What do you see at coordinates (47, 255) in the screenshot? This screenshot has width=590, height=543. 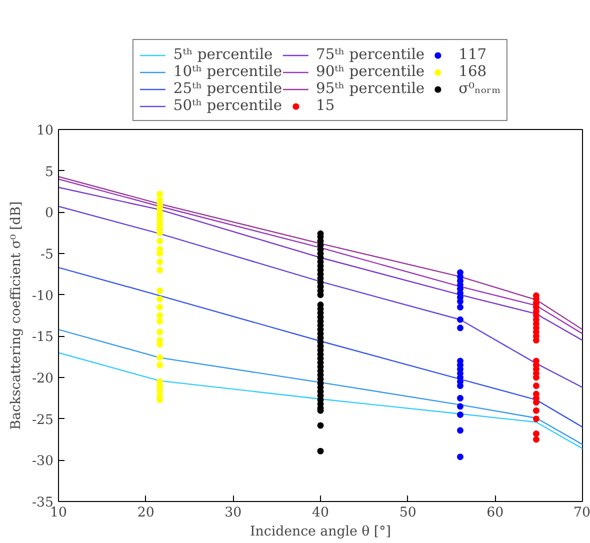 I see `y-tick-label: -5` at bounding box center [47, 255].